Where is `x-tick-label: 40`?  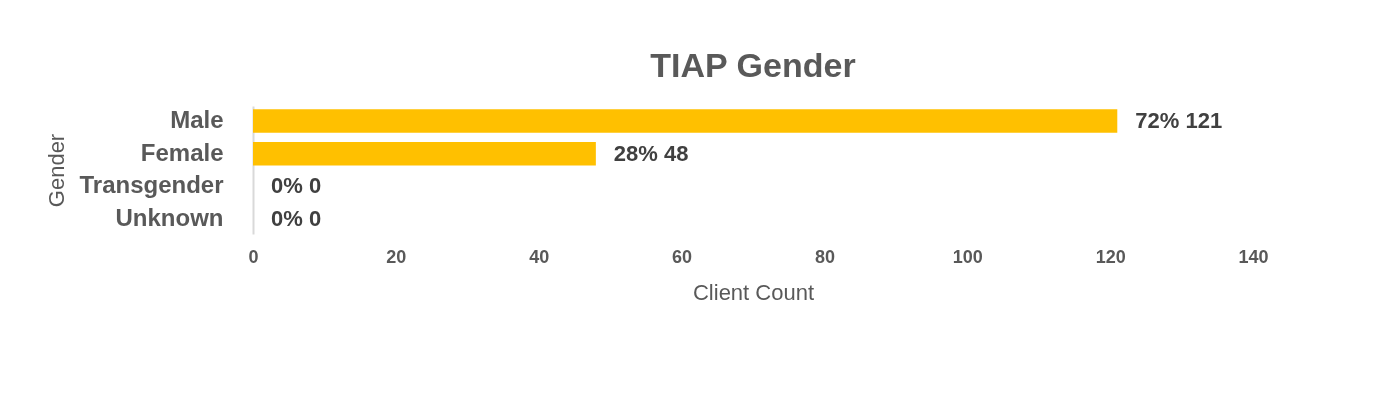 x-tick-label: 40 is located at coordinates (539, 256).